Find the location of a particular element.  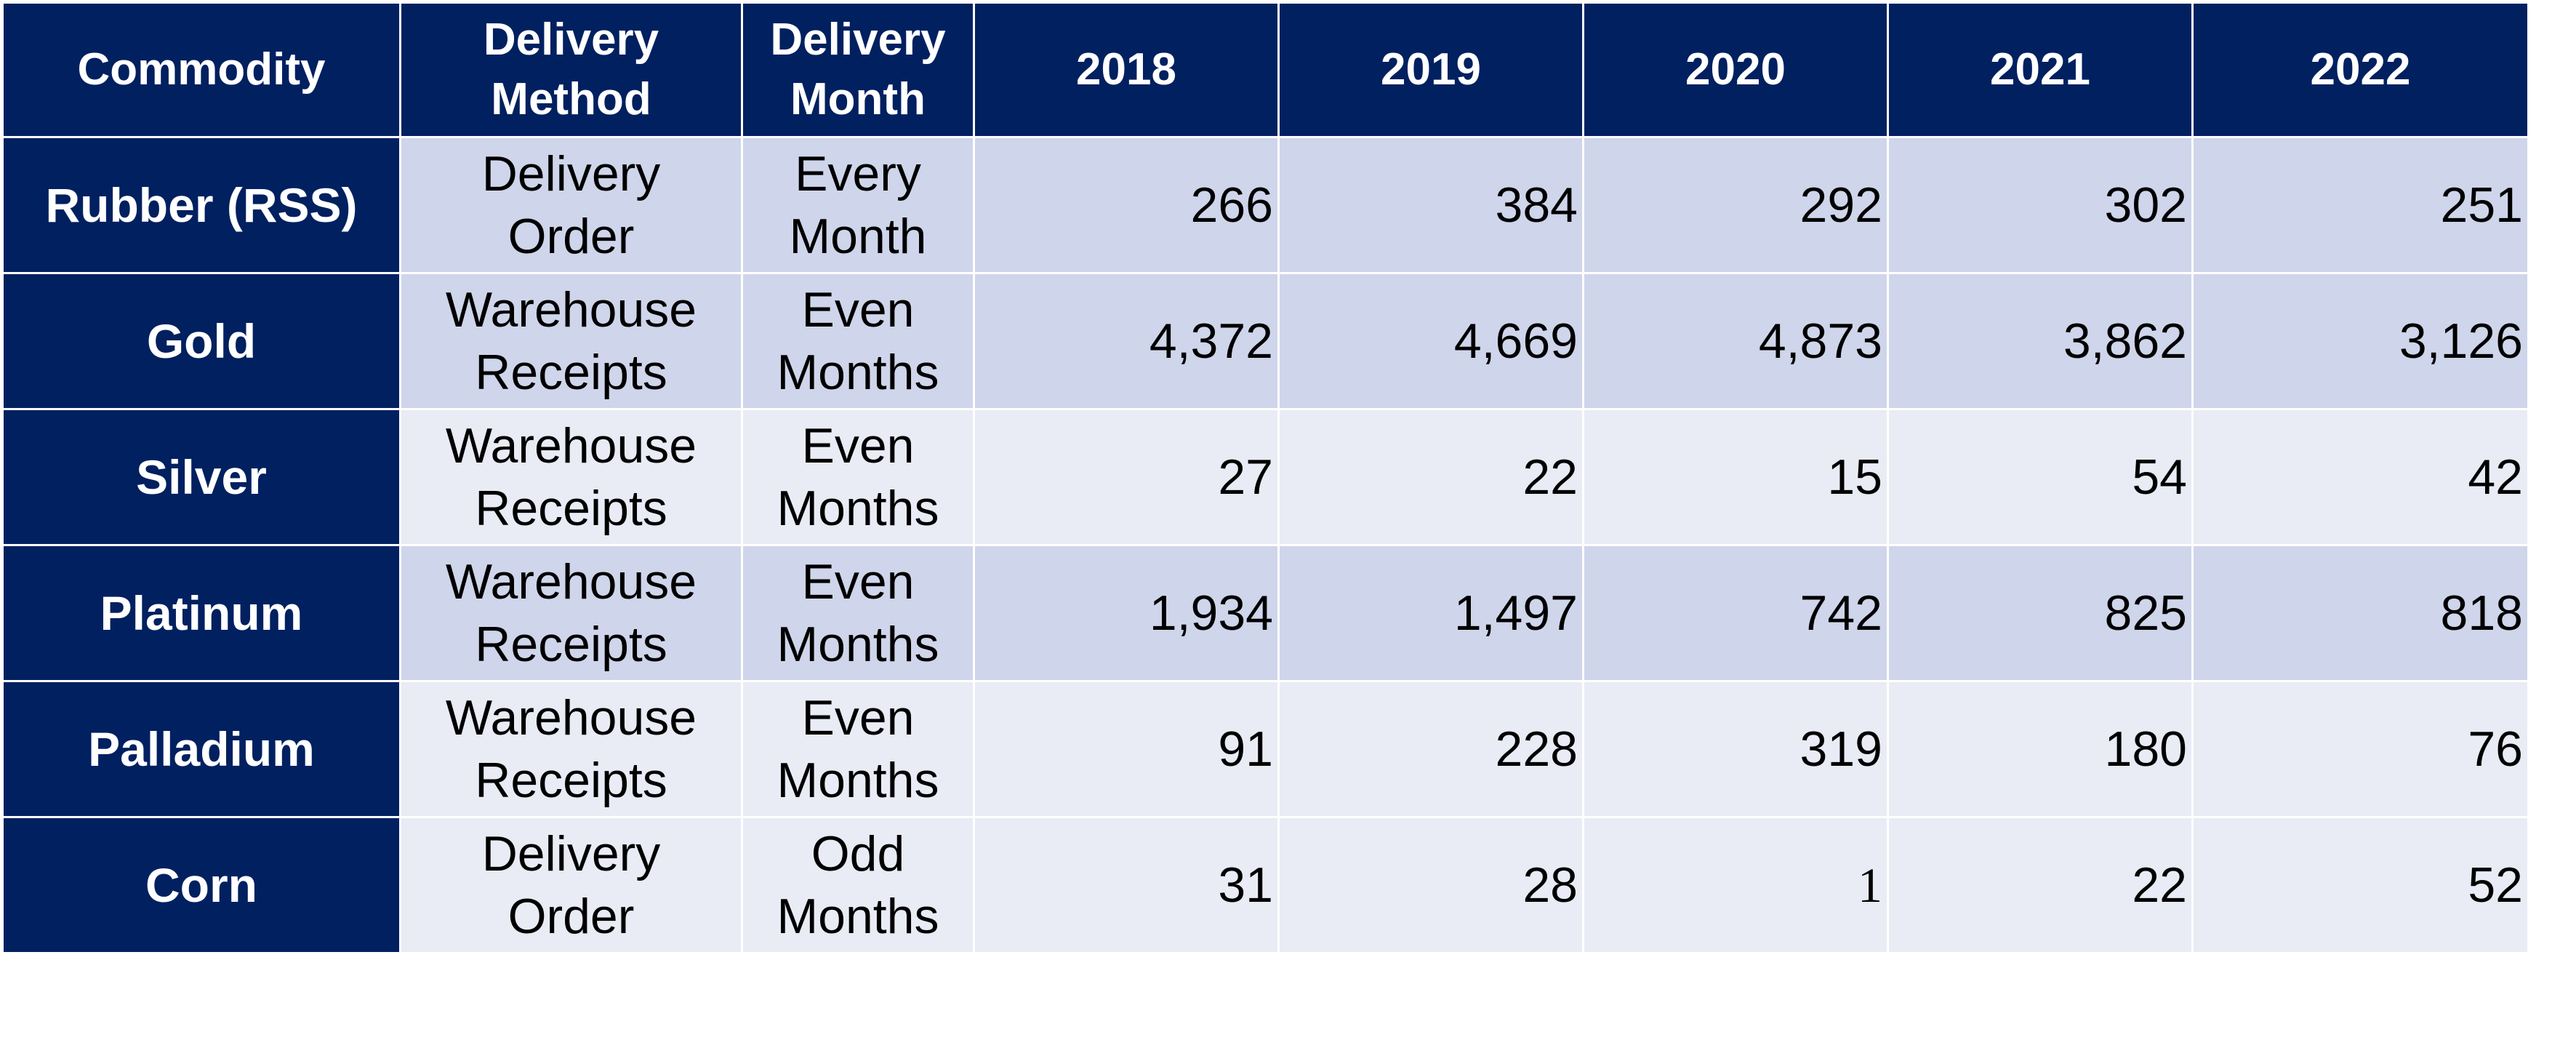

header-year-2020: 2020 is located at coordinates (1736, 69).